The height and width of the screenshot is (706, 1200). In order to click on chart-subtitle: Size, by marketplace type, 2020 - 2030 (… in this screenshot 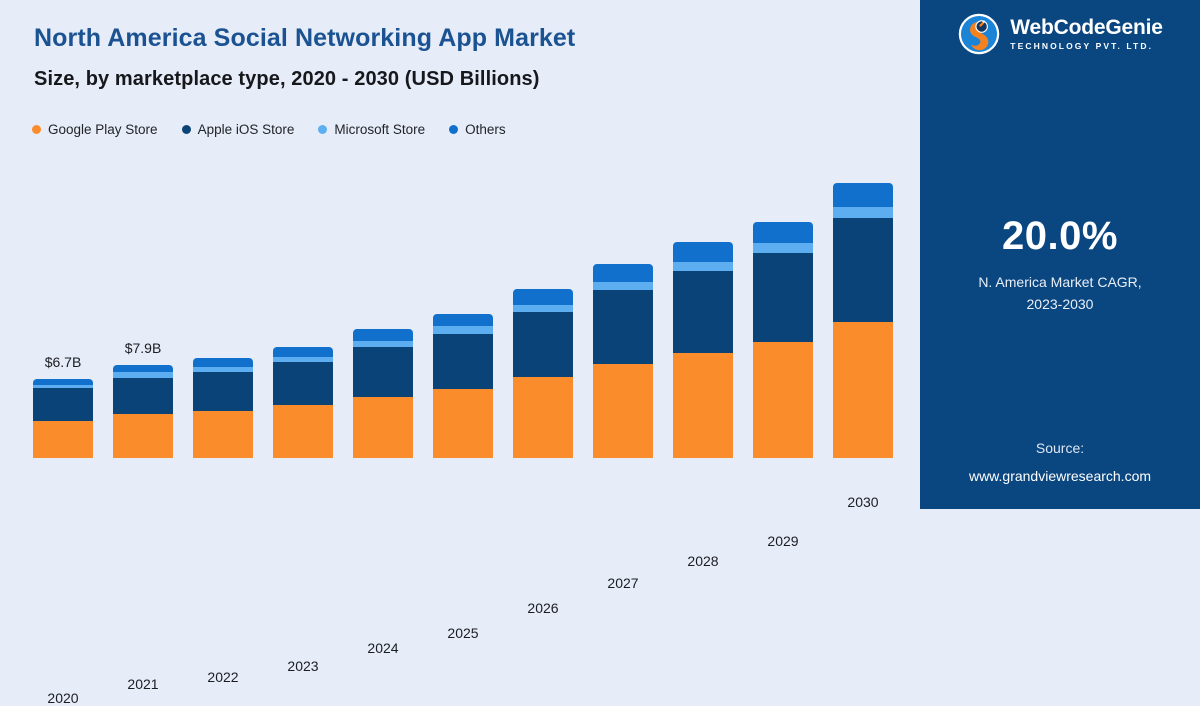, I will do `click(287, 79)`.